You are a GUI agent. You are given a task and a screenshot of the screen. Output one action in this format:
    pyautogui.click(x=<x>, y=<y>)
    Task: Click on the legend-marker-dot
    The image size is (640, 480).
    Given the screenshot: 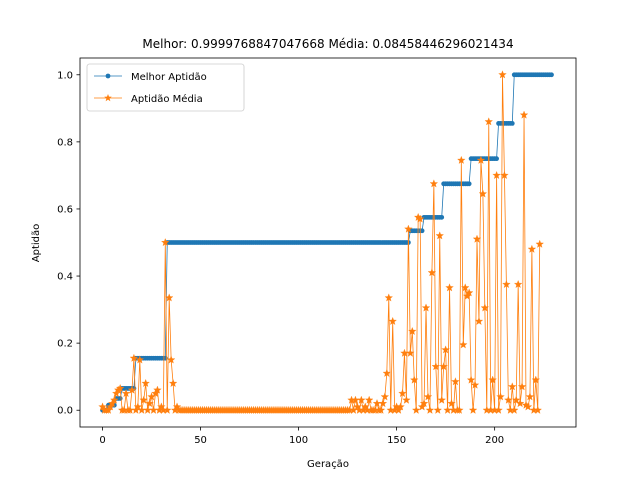 What is the action you would take?
    pyautogui.click(x=108, y=76)
    